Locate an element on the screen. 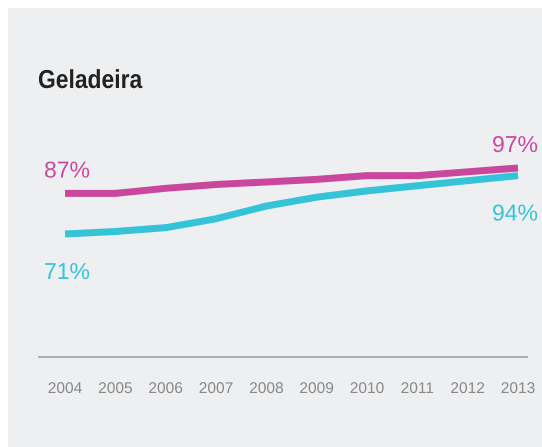 The width and height of the screenshot is (542, 447). data-label: 97% is located at coordinates (515, 144).